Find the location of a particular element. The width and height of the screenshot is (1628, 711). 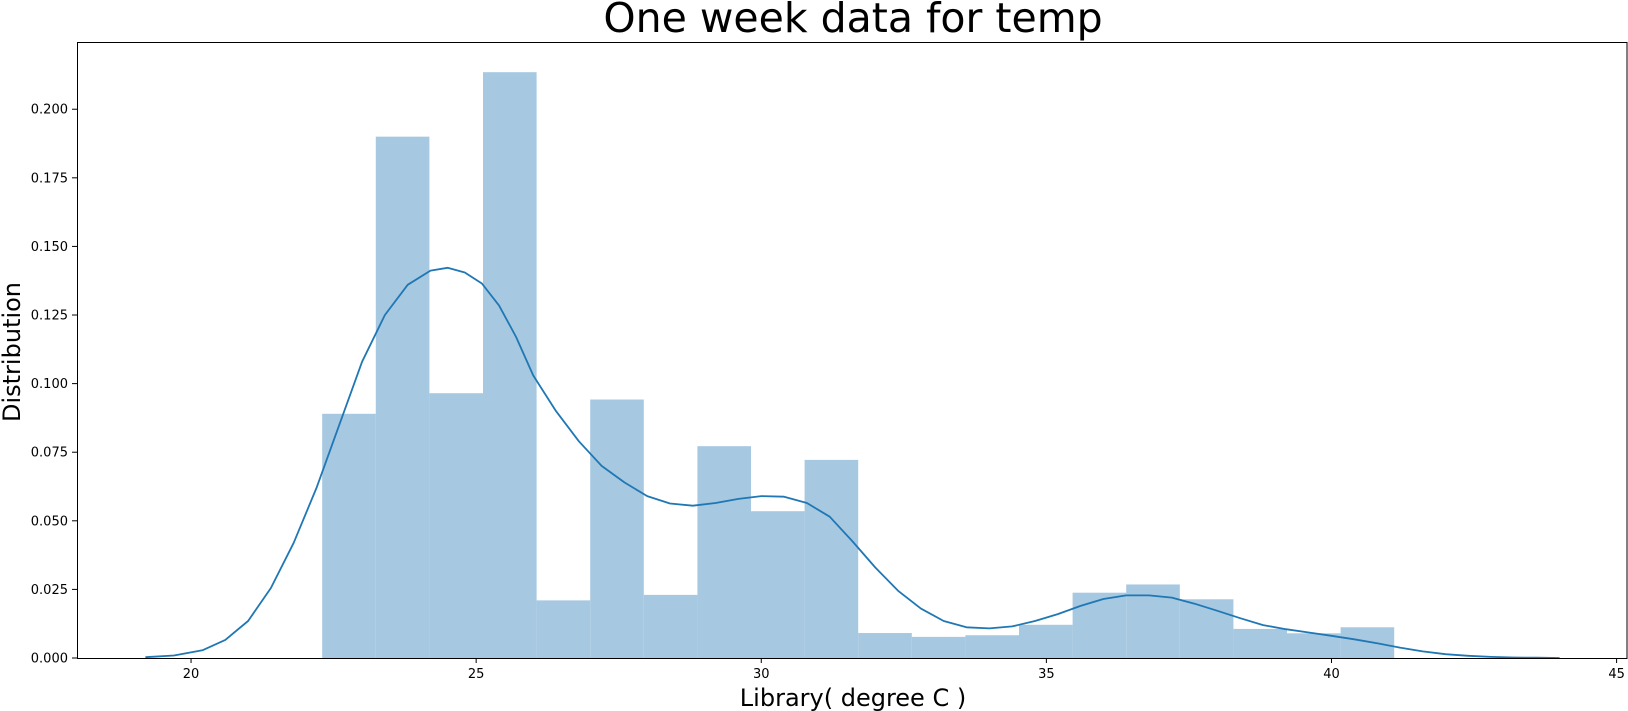

y-tick-label: 0.025 is located at coordinates (49, 590).